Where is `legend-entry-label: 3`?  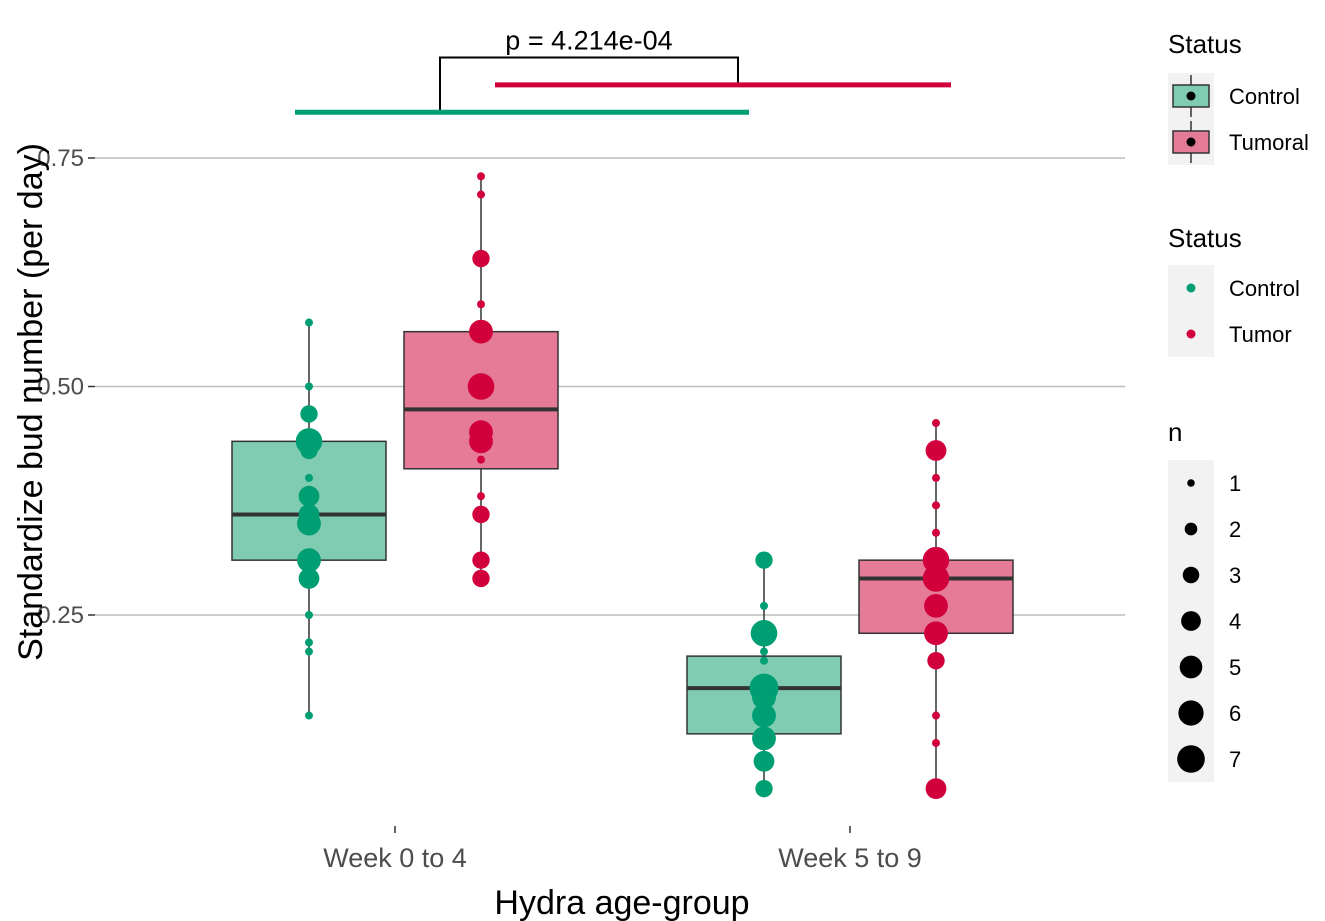
legend-entry-label: 3 is located at coordinates (1235, 575).